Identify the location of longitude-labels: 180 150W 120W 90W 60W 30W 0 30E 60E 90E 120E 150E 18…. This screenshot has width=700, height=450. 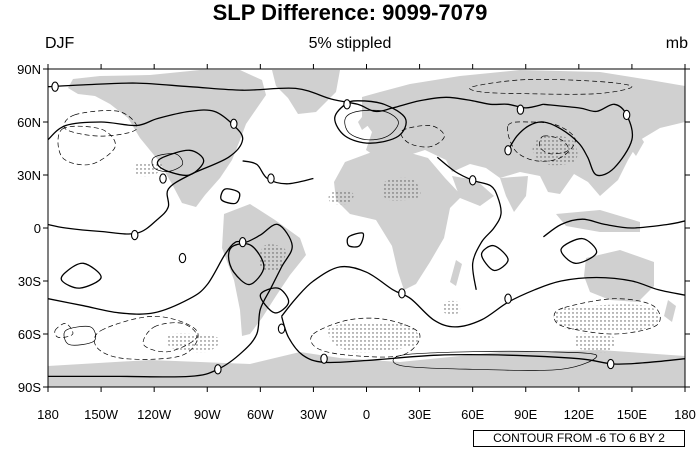
(366, 414).